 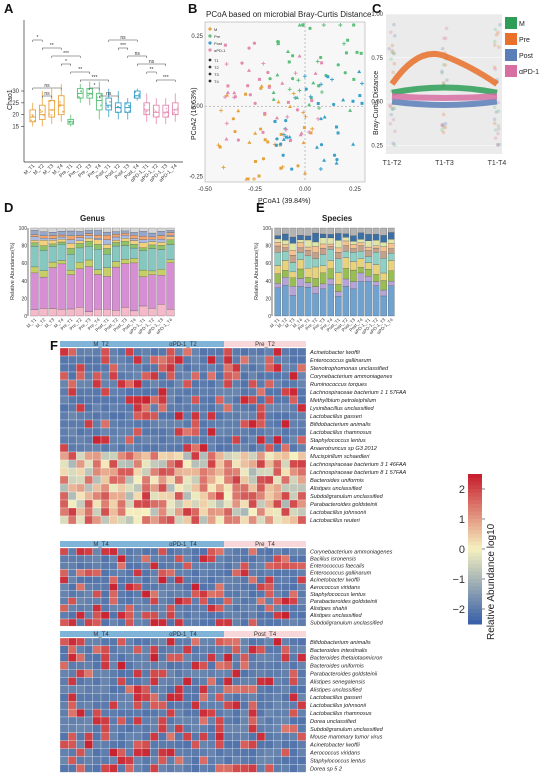 What do you see at coordinates (9, 8) in the screenshot?
I see `panel-letter-a: A` at bounding box center [9, 8].